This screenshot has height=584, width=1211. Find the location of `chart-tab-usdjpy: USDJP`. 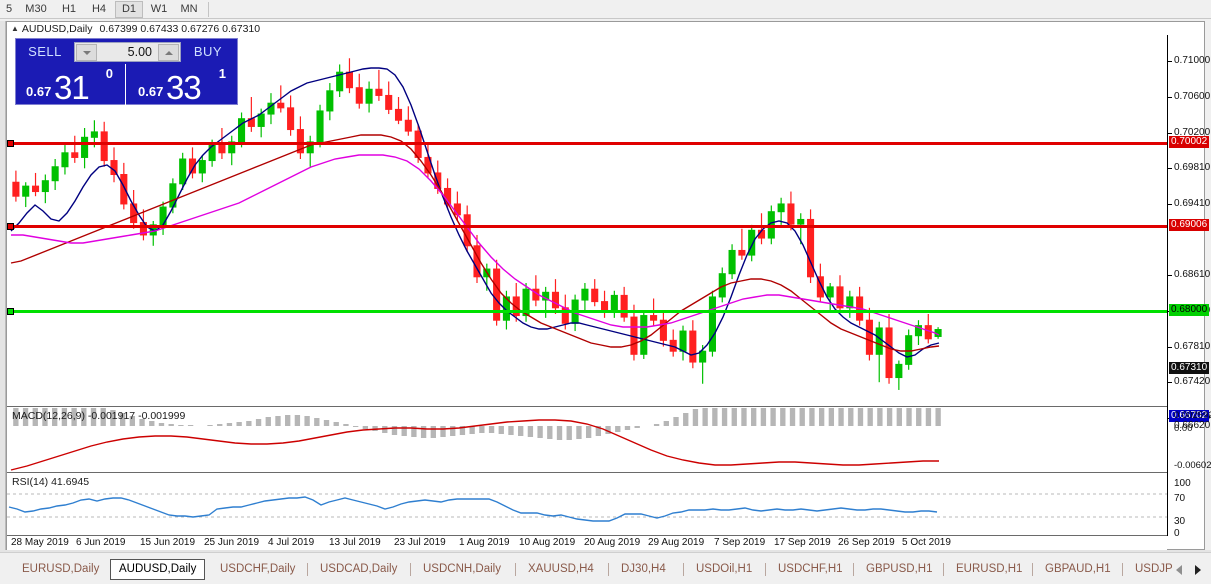

chart-tab-usdjpy: USDJP is located at coordinates (1154, 569).